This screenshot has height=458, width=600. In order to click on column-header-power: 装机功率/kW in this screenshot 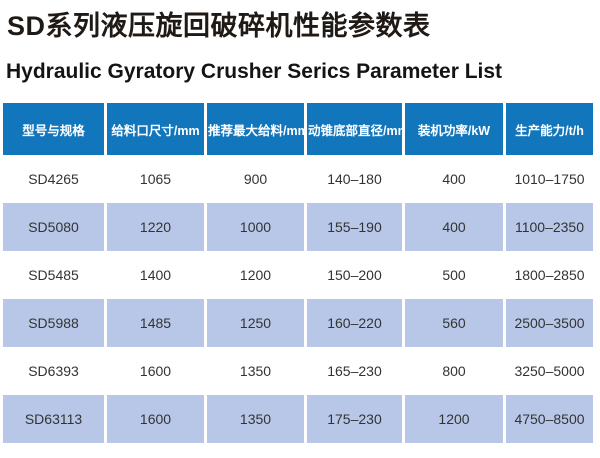, I will do `click(454, 129)`.